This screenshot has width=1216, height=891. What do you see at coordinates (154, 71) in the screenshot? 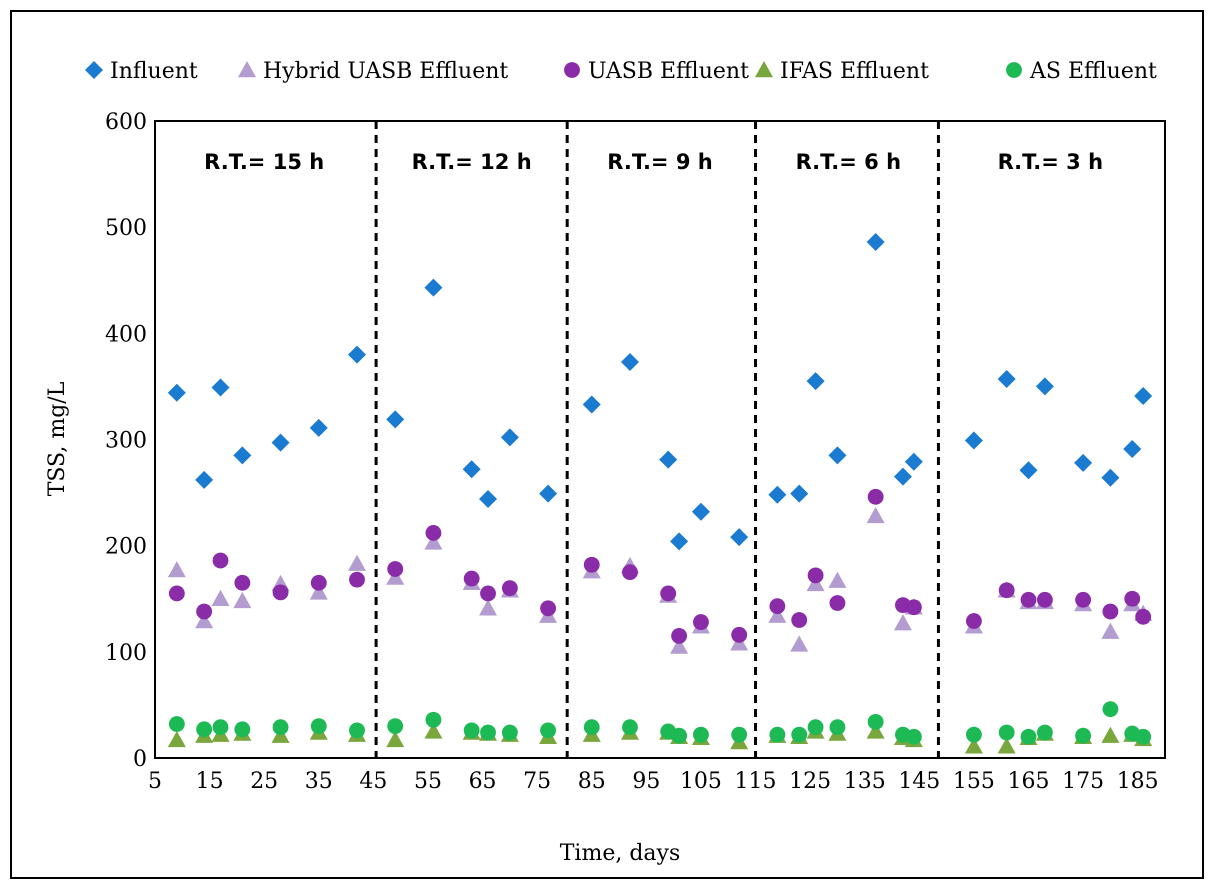
I see `legend-label: Influent` at bounding box center [154, 71].